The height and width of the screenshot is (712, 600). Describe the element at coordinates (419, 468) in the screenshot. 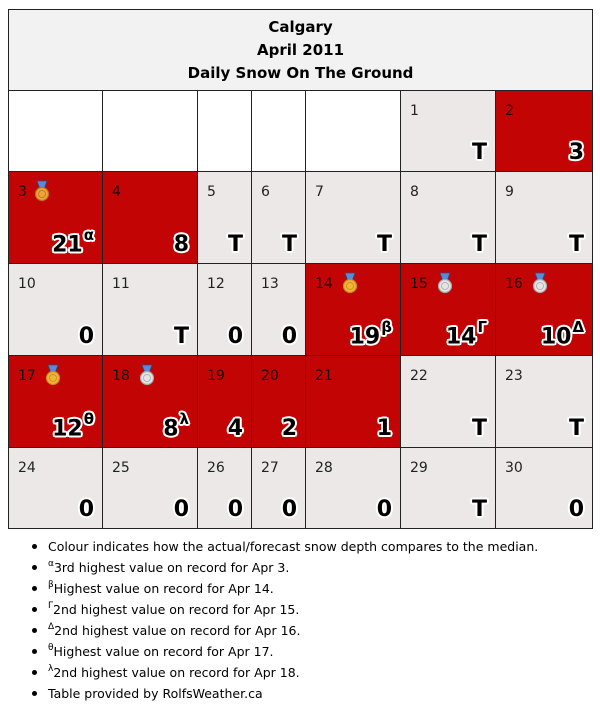

I see `day-number: 29` at that location.